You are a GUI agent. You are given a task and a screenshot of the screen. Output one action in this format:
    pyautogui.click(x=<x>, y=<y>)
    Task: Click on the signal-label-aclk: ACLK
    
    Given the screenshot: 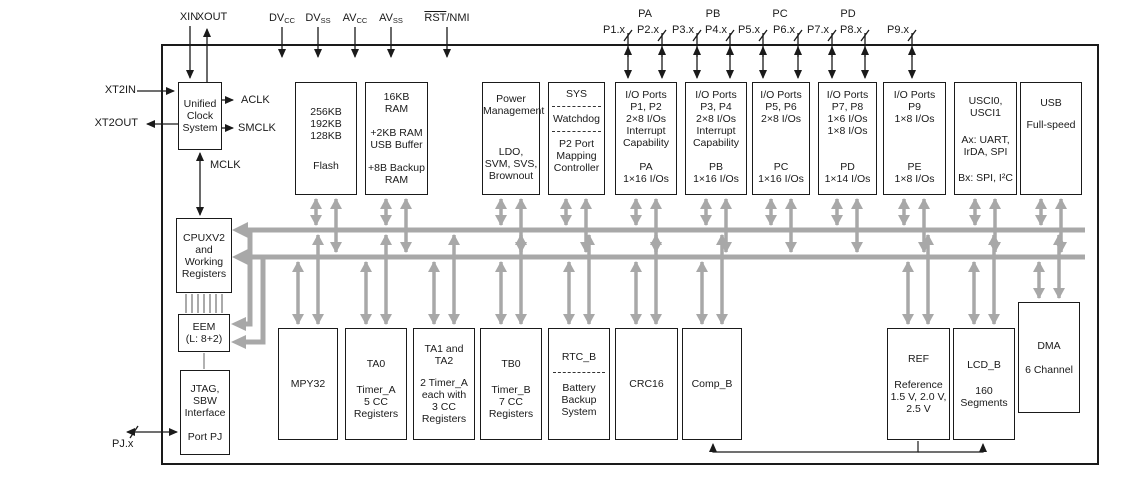 What is the action you would take?
    pyautogui.click(x=255, y=100)
    